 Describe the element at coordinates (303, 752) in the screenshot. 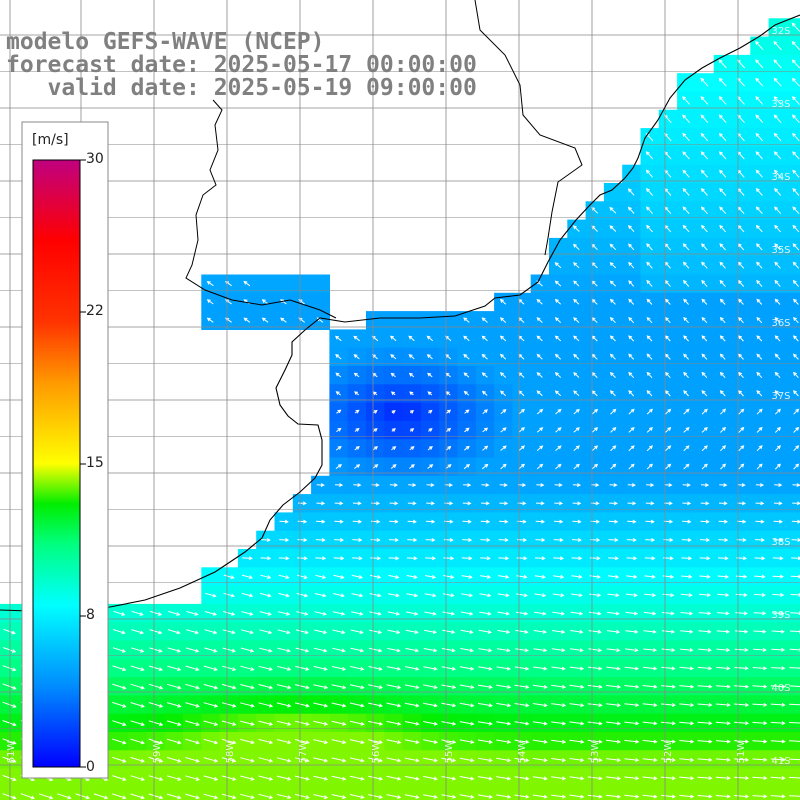

I see `longitude-label: 57W` at that location.